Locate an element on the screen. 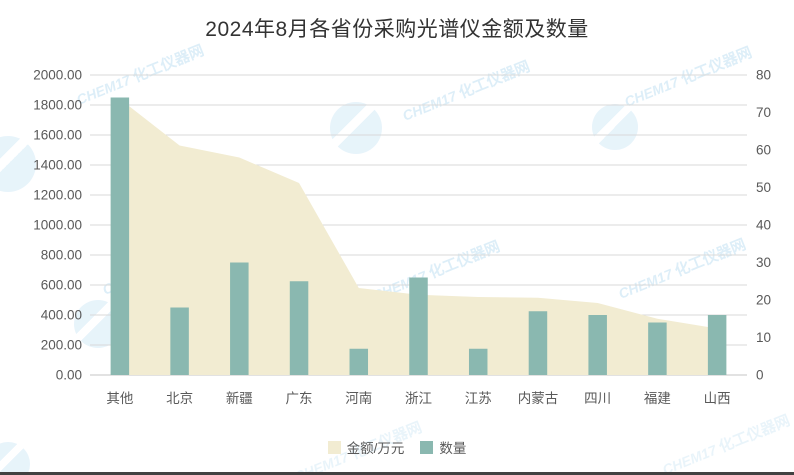  y-axis-left-label: 1000.00 is located at coordinates (57, 225).